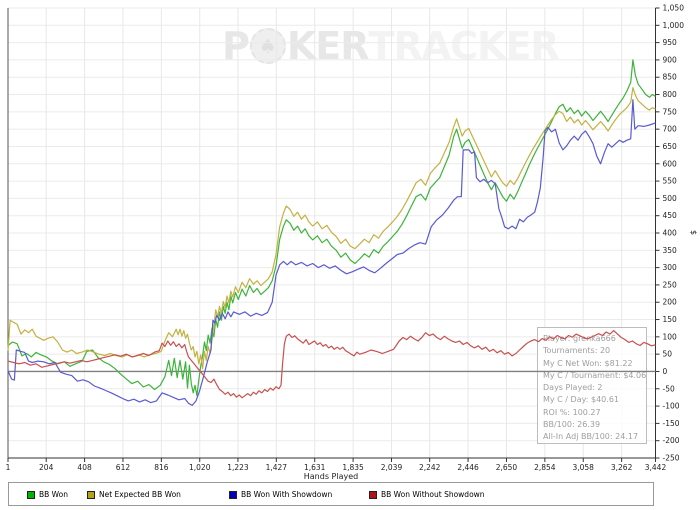 This screenshot has width=700, height=510. Describe the element at coordinates (91, 494) in the screenshot. I see `legend-swatch-olive` at that location.